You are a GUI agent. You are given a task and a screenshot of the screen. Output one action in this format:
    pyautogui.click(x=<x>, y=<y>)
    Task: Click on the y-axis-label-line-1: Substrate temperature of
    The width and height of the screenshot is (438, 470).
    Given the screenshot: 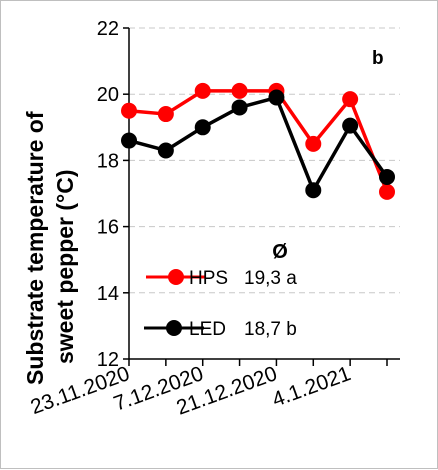 What is the action you would take?
    pyautogui.click(x=35, y=248)
    